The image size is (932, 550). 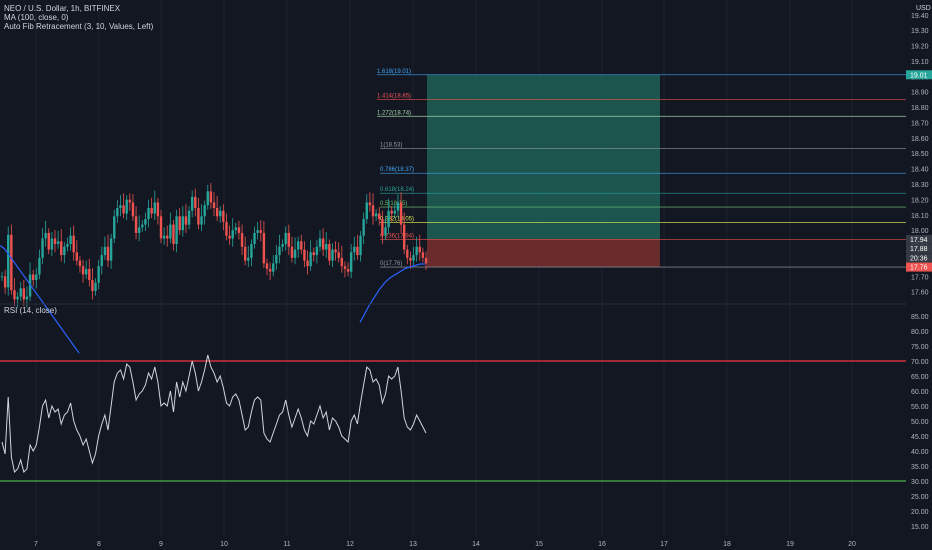 What do you see at coordinates (543, 253) in the screenshot?
I see `stop-zone` at bounding box center [543, 253].